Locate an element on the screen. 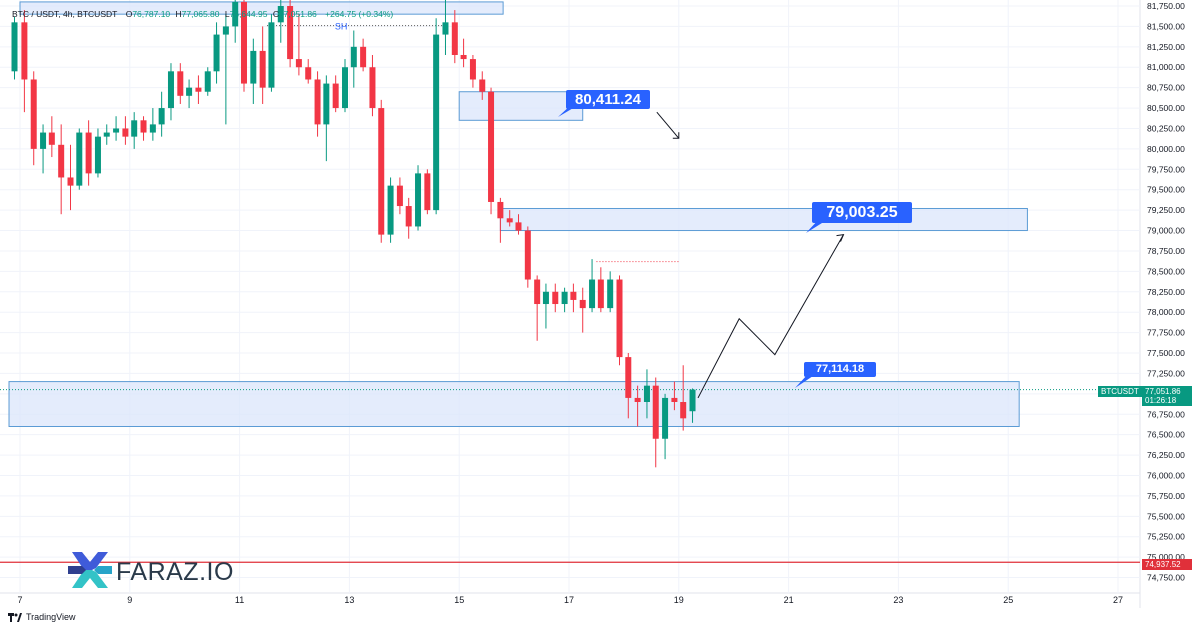 This screenshot has width=1200, height=630. y-tick-label: 79,500.00 is located at coordinates (1166, 190).